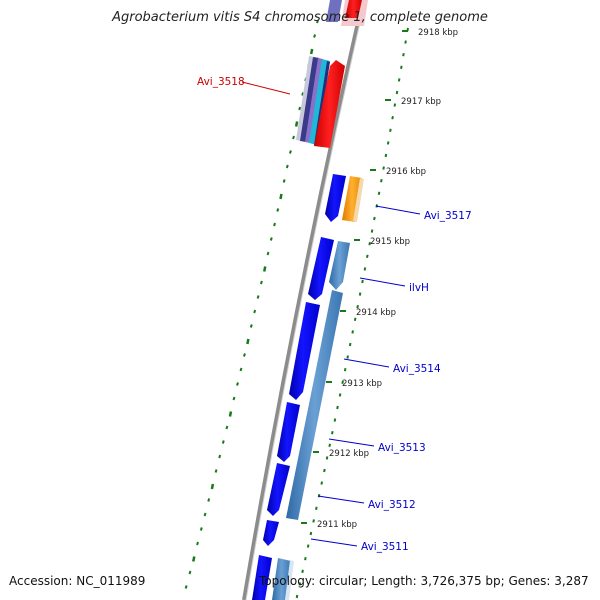 Image resolution: width=600 pixels, height=600 pixels. Describe the element at coordinates (421, 102) in the screenshot. I see `scale-label: 2917 kbp` at that location.